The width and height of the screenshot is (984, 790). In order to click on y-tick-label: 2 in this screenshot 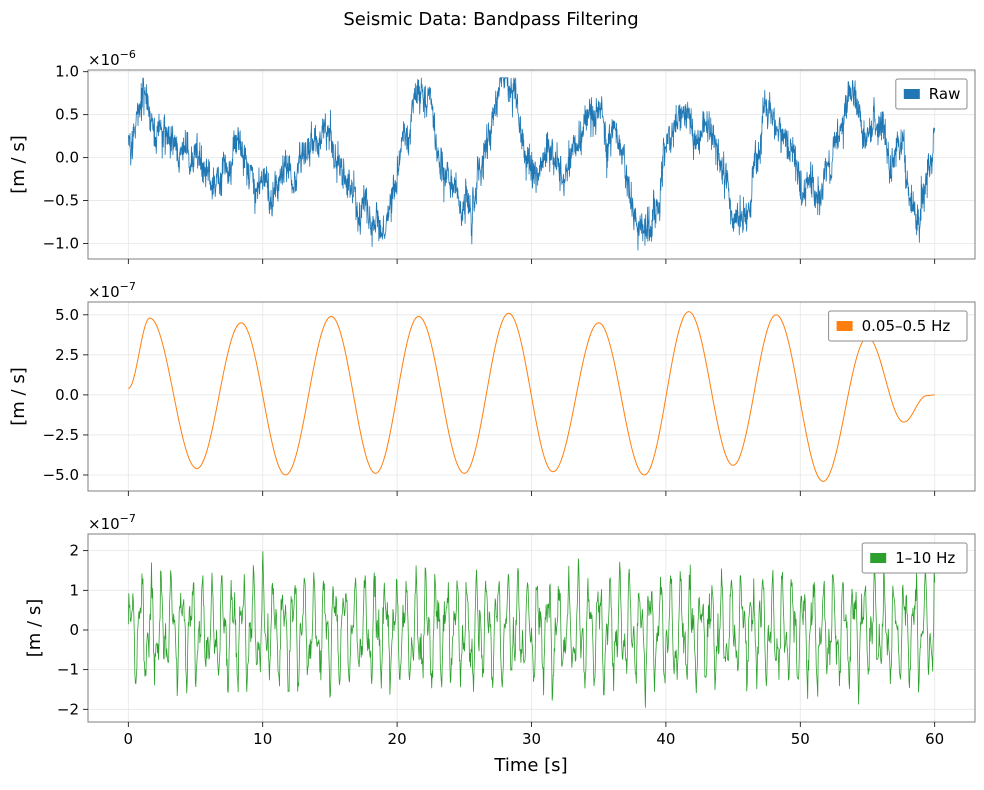, I will do `click(74, 551)`.